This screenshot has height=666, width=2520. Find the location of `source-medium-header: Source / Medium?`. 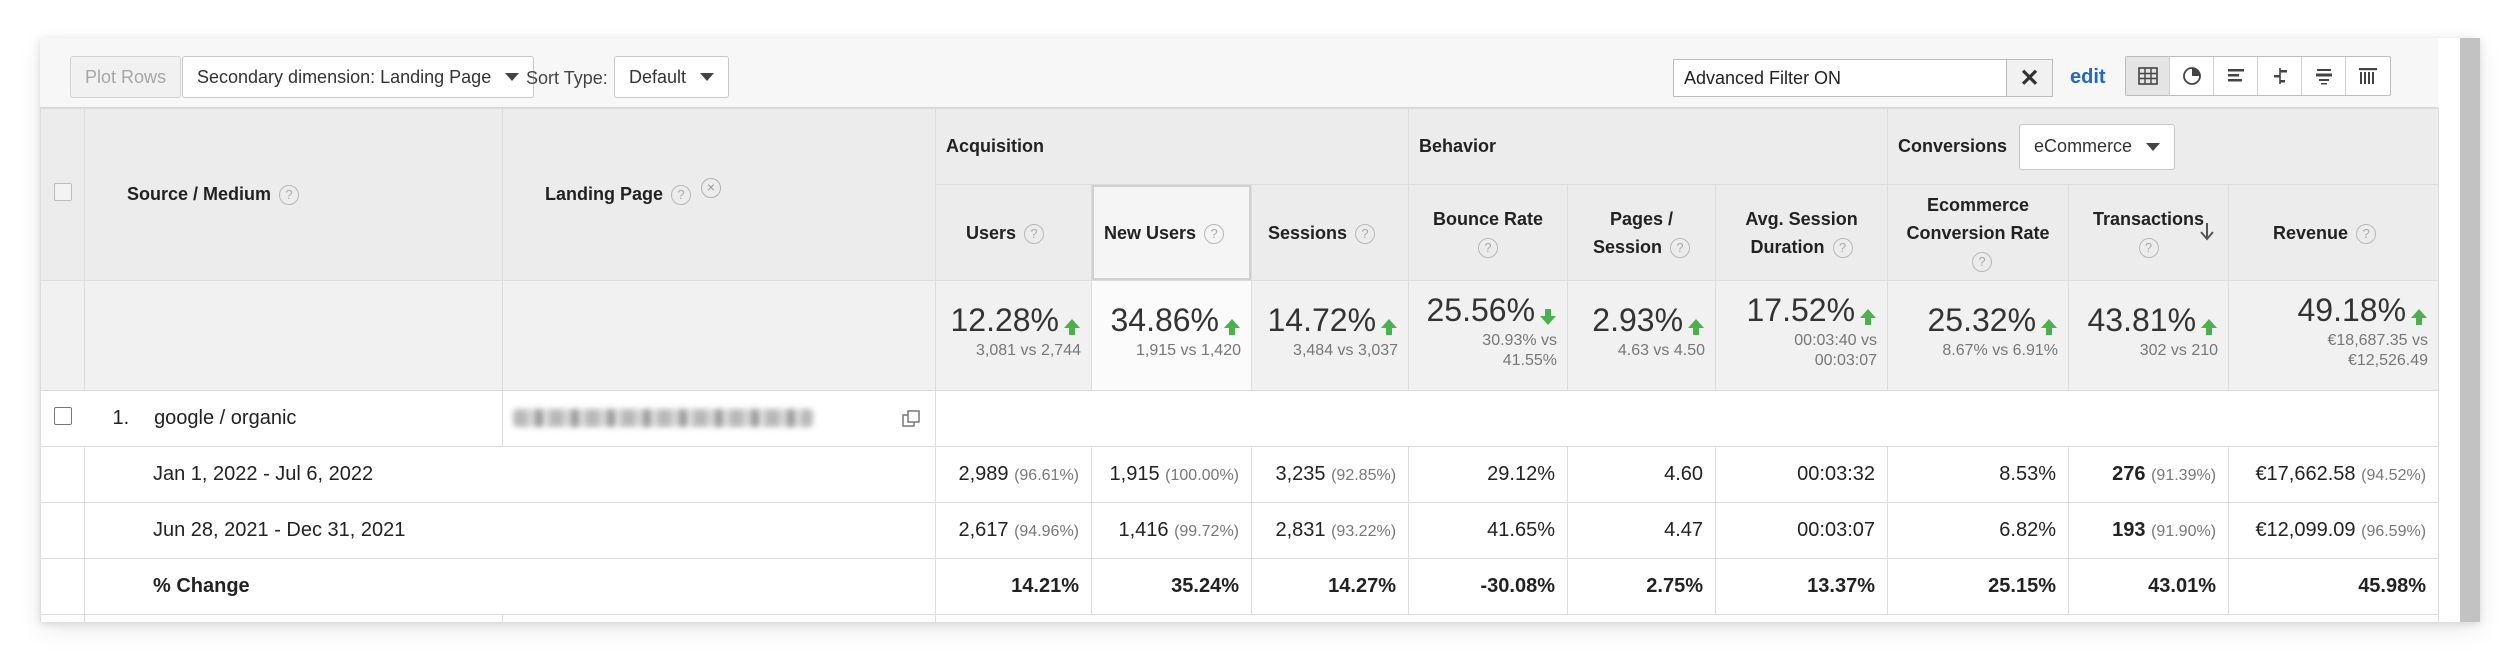

source-medium-header: Source / Medium? is located at coordinates (293, 194).